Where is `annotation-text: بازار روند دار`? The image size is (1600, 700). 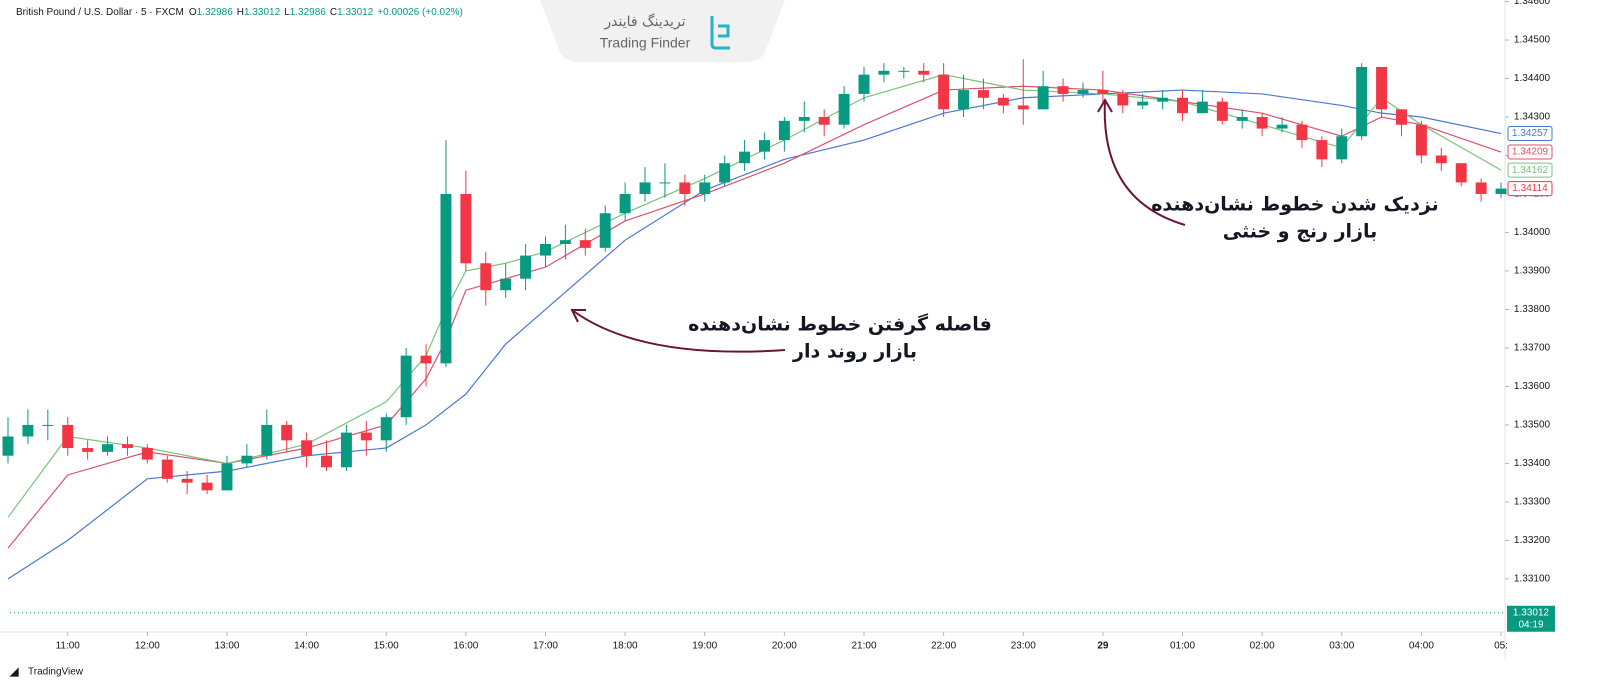 annotation-text: بازار روند دار is located at coordinates (854, 352).